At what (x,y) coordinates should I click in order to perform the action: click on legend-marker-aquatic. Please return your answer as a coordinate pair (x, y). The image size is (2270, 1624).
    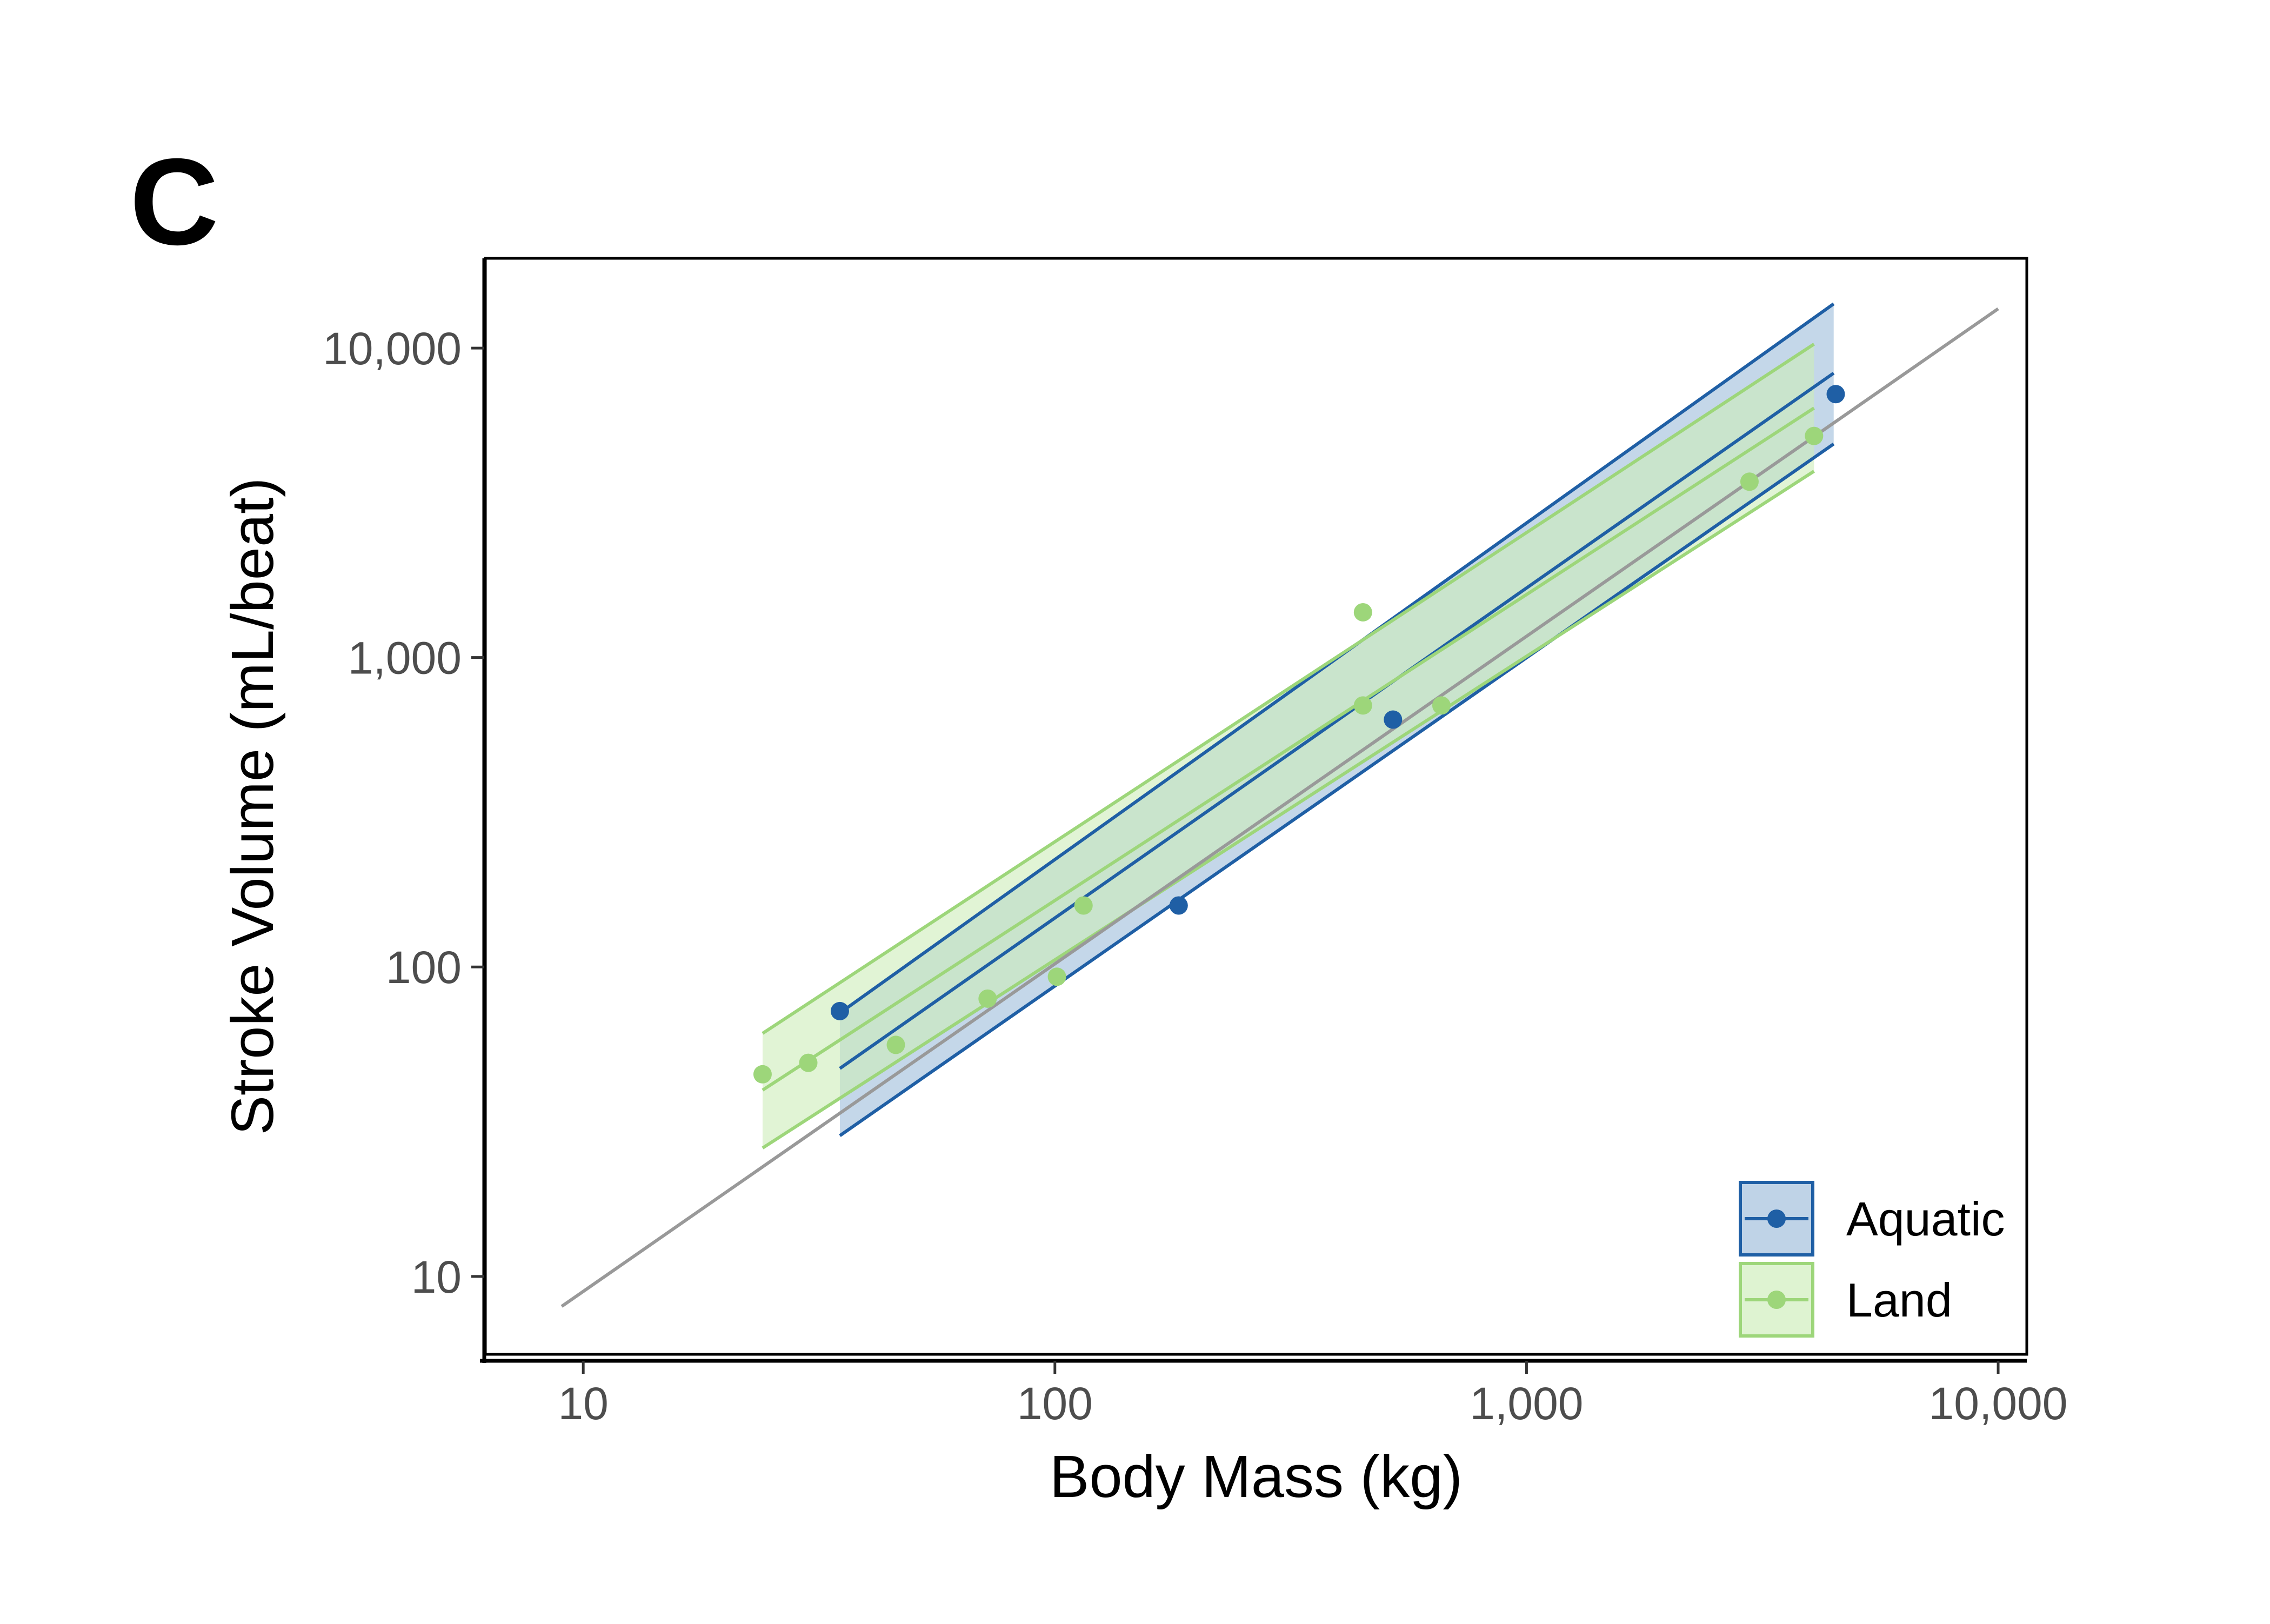
    Looking at the image, I should click on (1776, 1218).